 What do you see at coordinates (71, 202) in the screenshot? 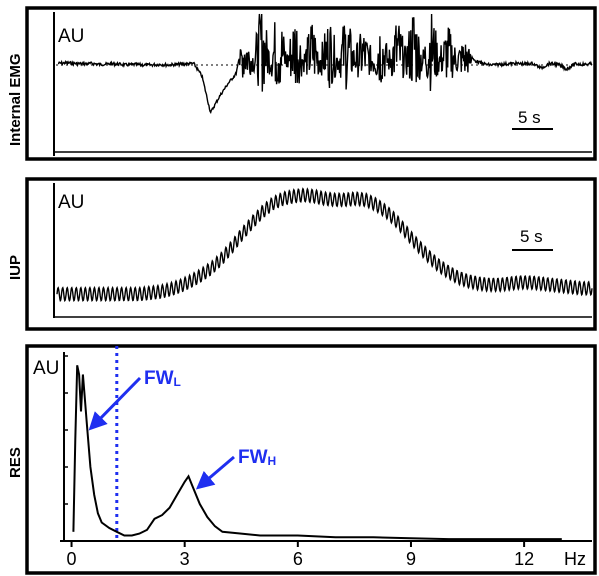
I see `iup-au-label: AU` at bounding box center [71, 202].